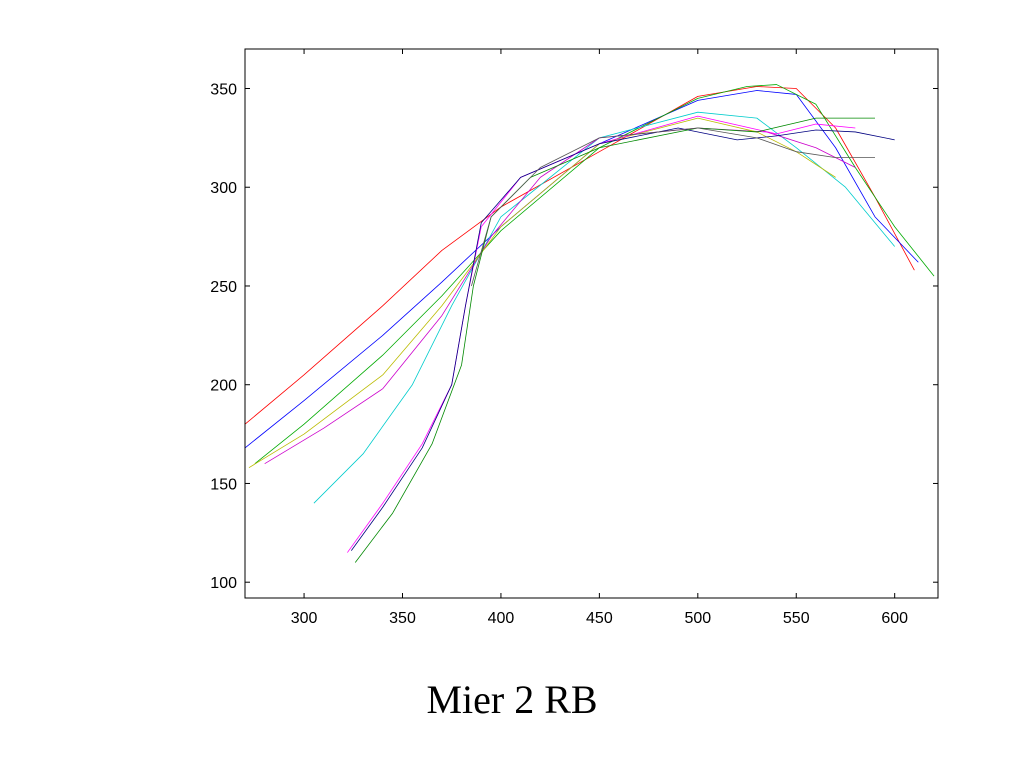  I want to click on x-tick-label: 300, so click(304, 618).